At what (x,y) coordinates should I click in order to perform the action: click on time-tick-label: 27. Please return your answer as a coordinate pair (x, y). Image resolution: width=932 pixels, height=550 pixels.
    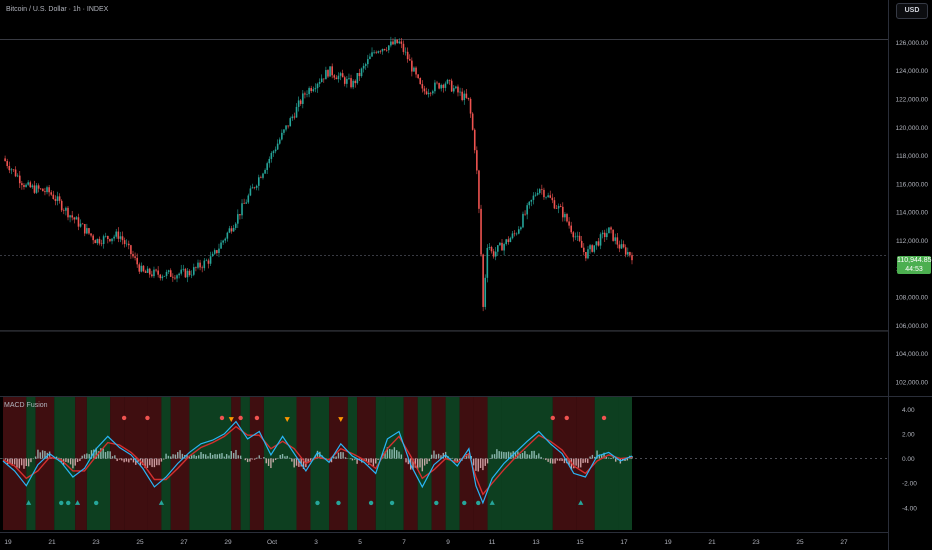
    Looking at the image, I should click on (184, 542).